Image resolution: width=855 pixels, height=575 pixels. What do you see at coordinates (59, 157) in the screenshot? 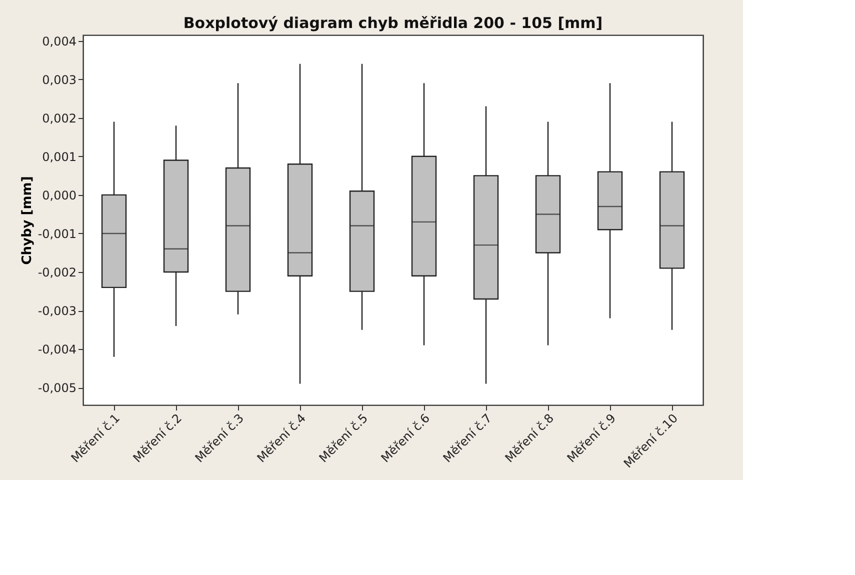
I see `y-tick-label: 0,001` at bounding box center [59, 157].